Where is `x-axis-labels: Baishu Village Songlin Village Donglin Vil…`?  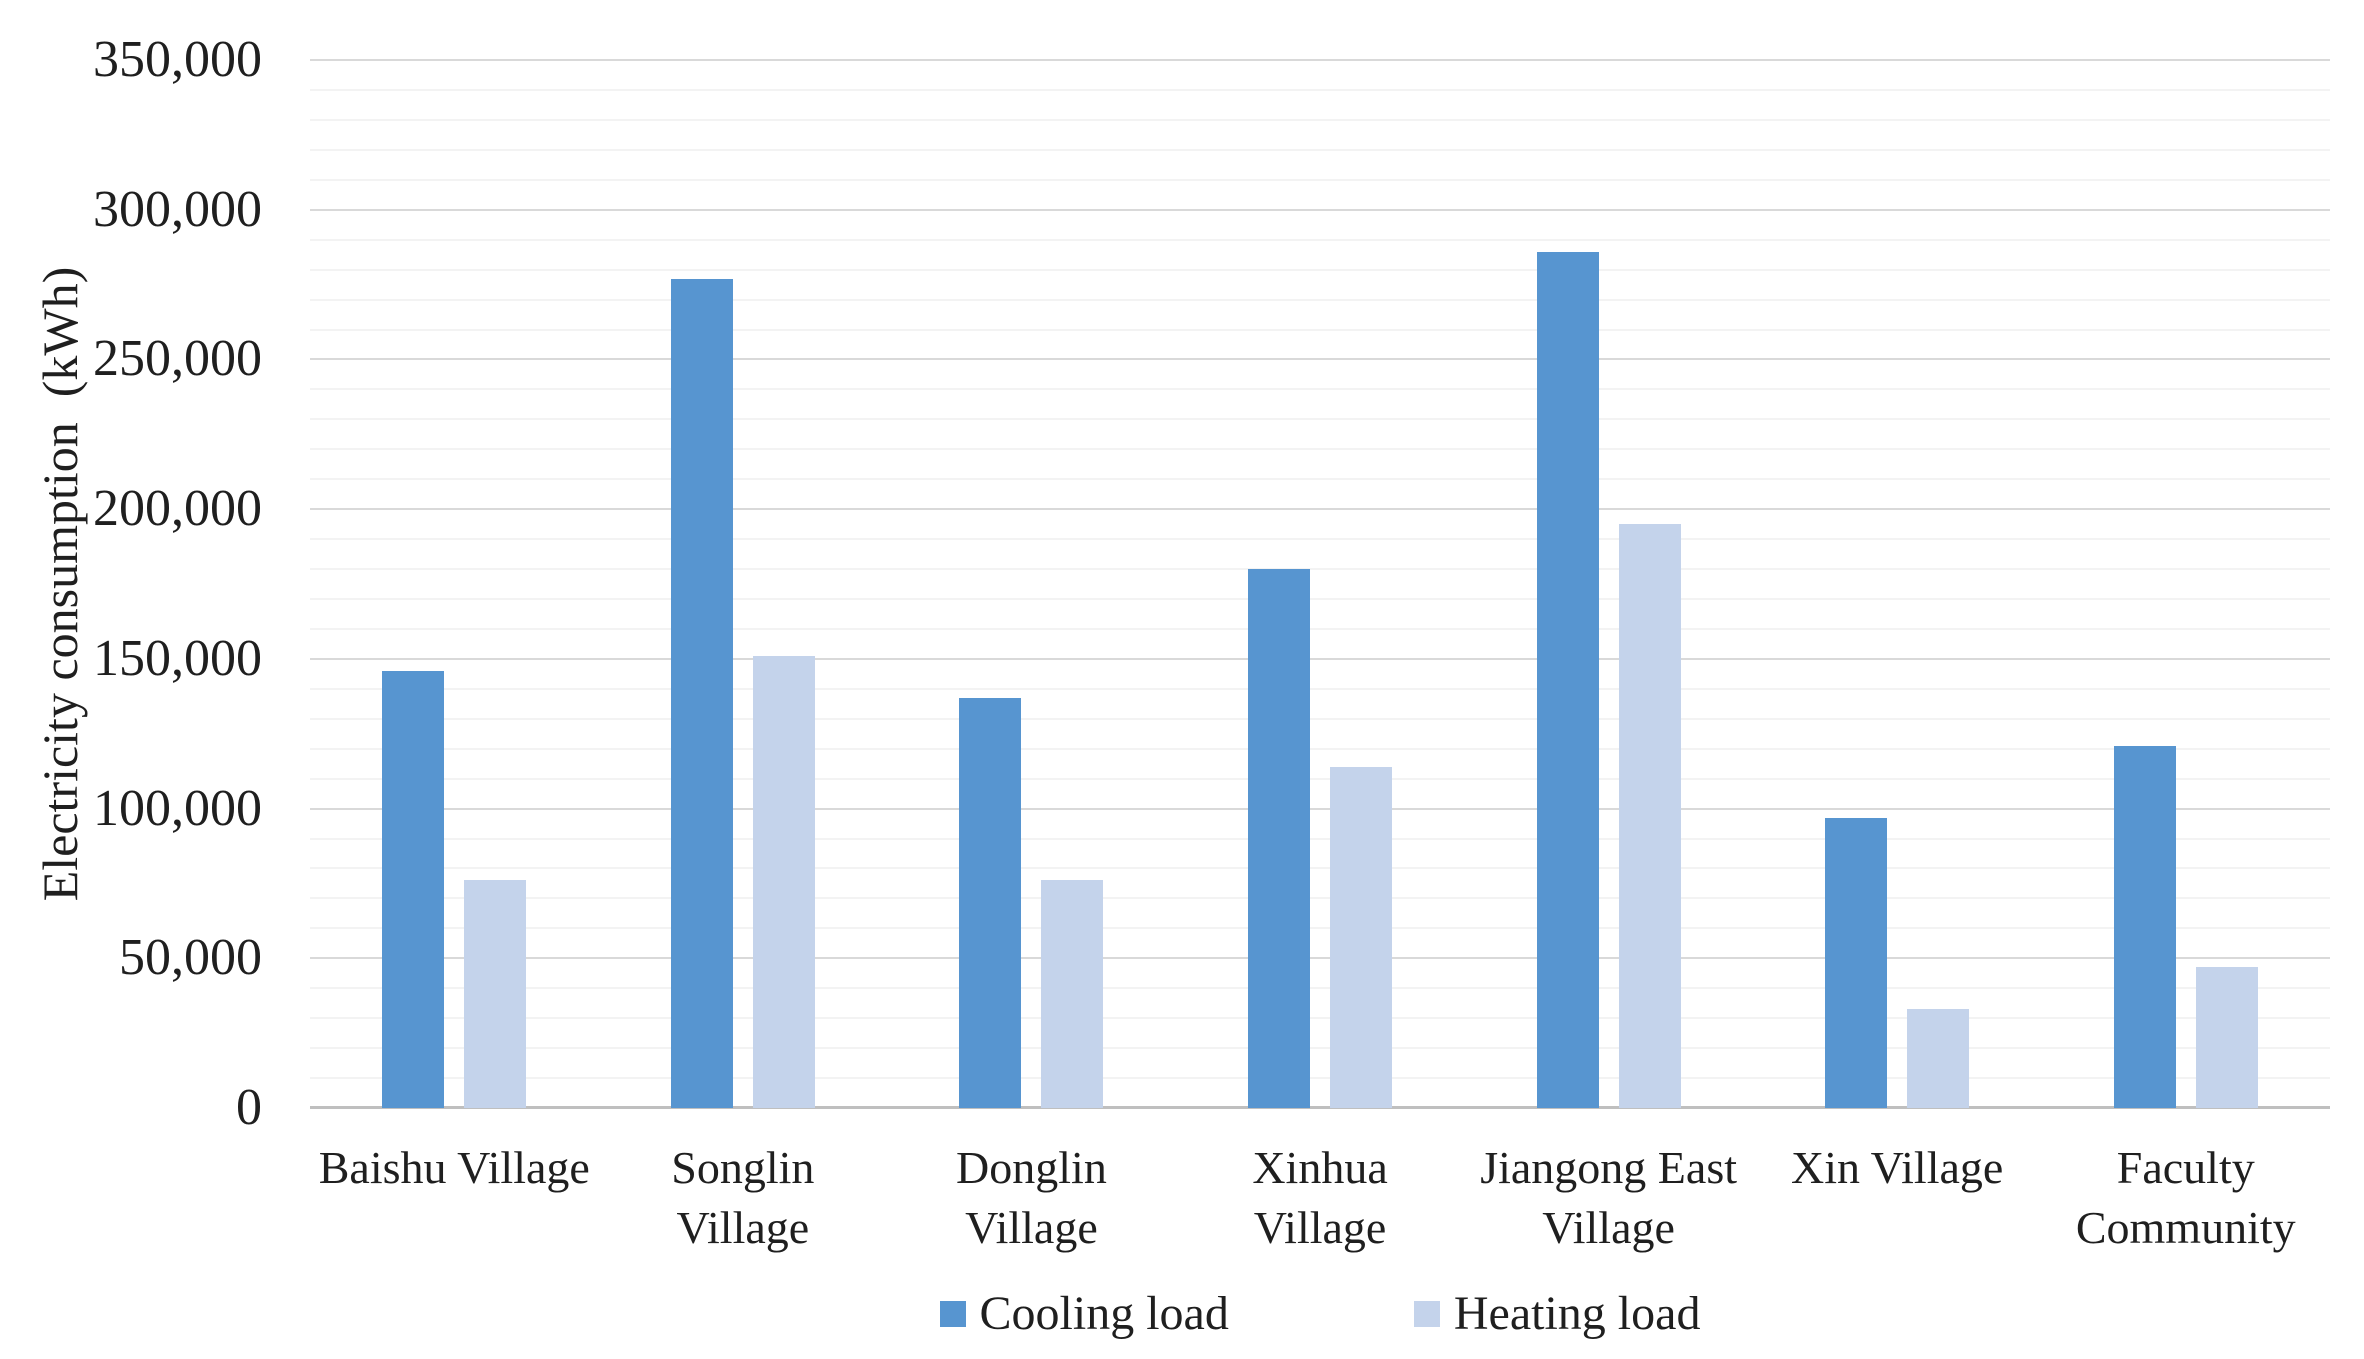
x-axis-labels: Baishu Village Songlin Village Donglin Vil… is located at coordinates (1320, 1198).